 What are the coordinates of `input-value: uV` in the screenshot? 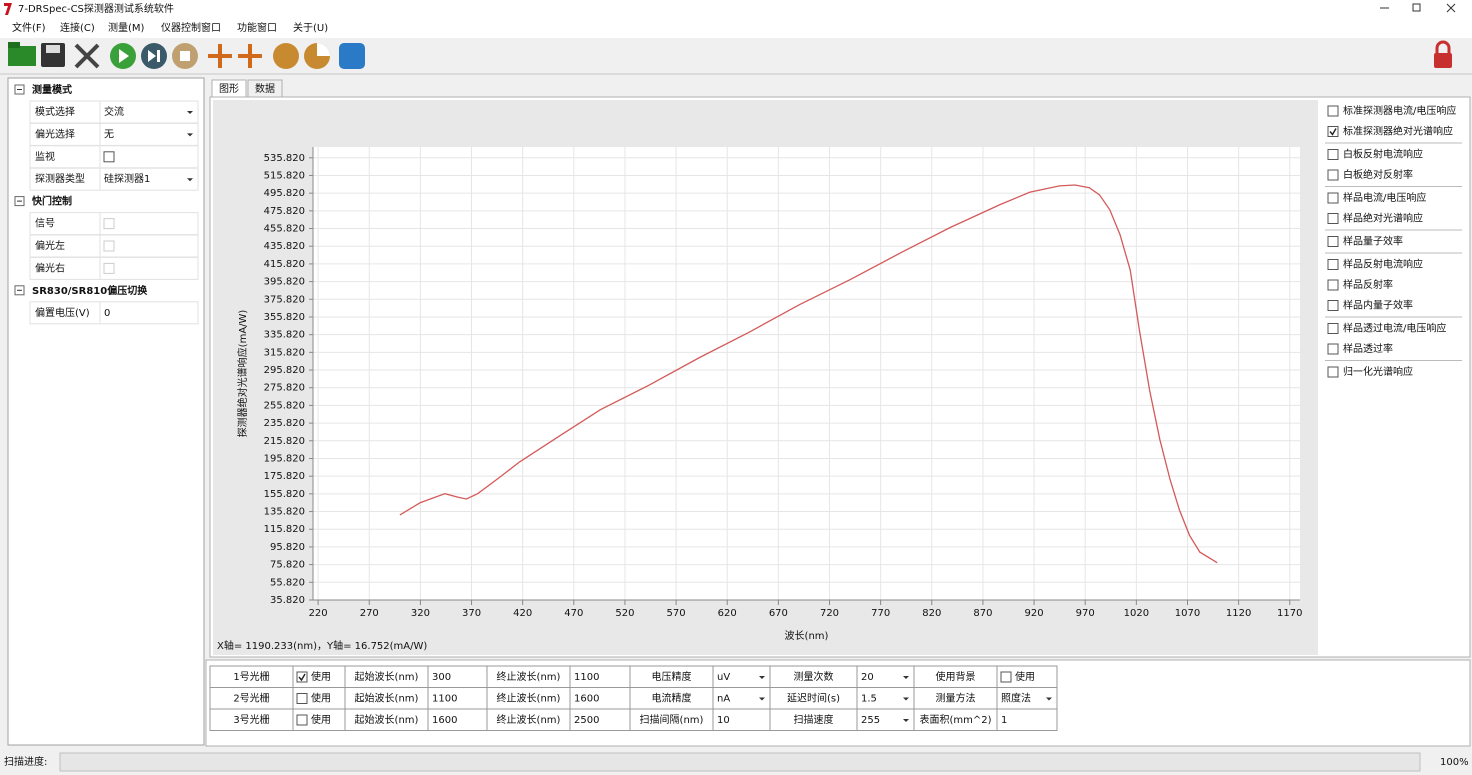 It's located at (723, 677).